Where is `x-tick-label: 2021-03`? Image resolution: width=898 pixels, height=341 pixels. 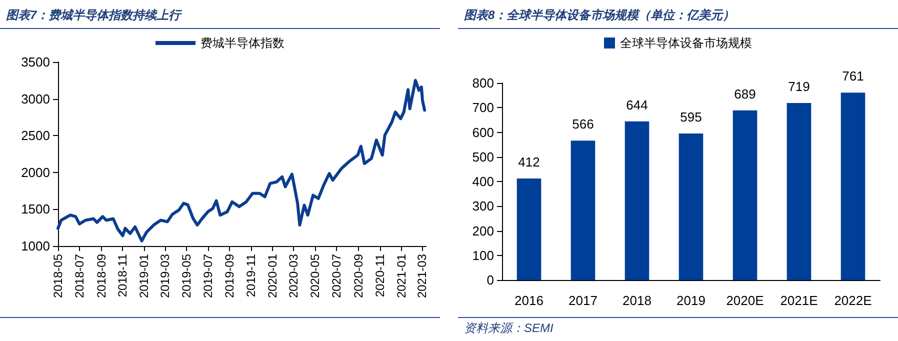 x-tick-label: 2021-03 is located at coordinates (422, 276).